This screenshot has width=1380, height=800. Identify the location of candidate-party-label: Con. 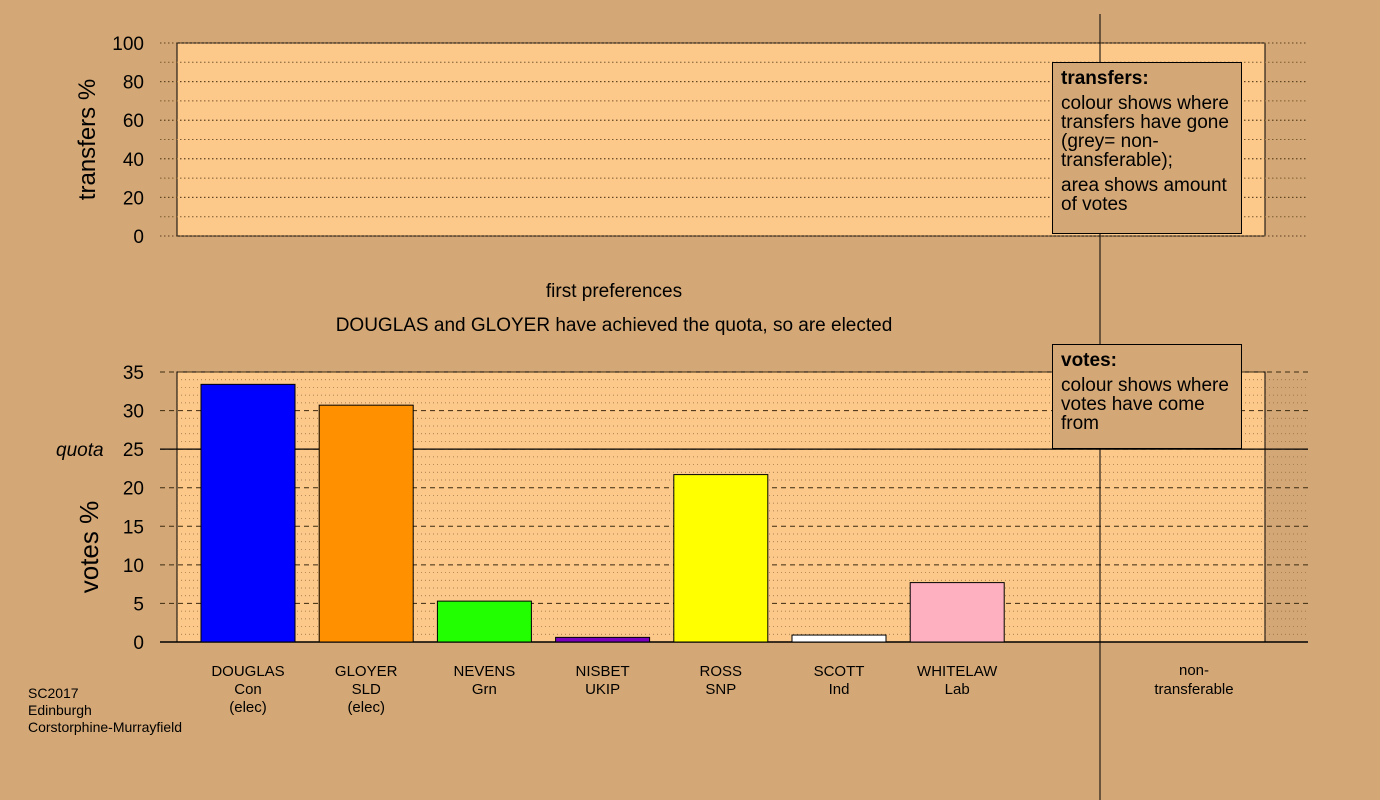
(248, 689).